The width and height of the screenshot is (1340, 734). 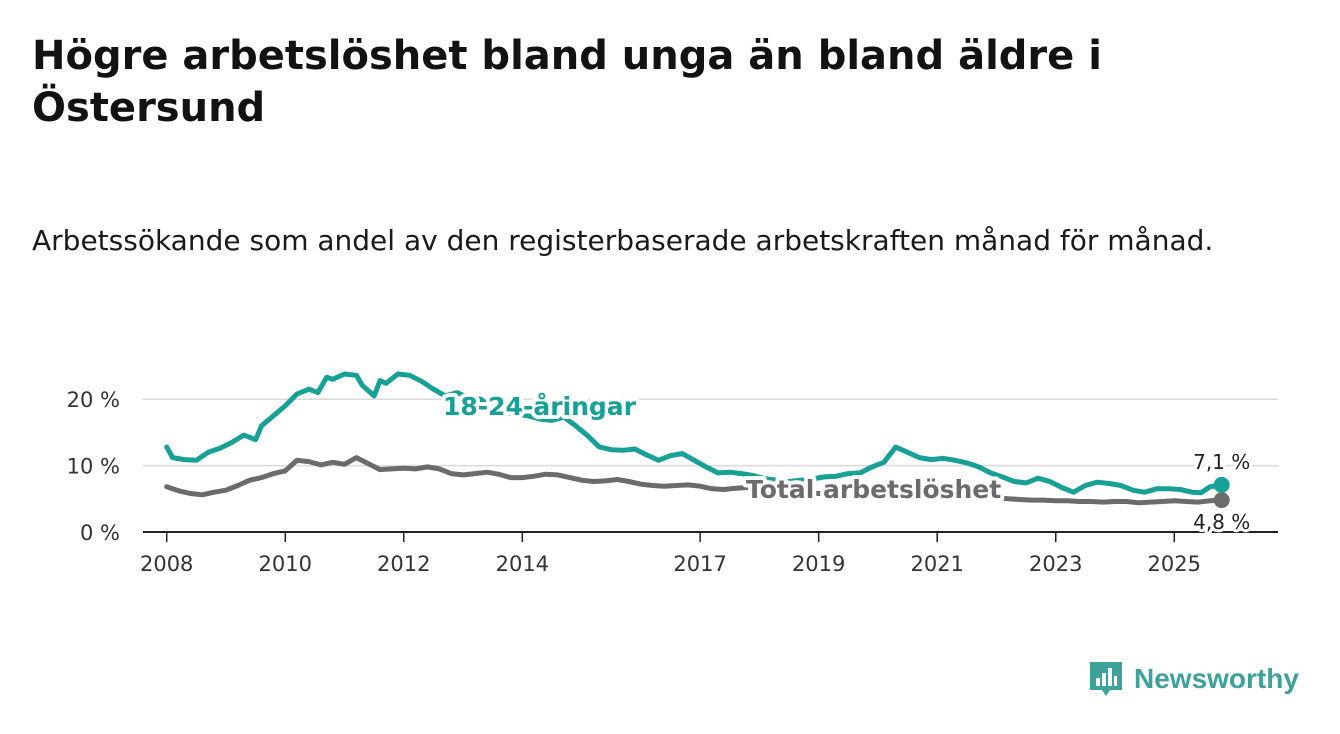 What do you see at coordinates (818, 564) in the screenshot?
I see `x-tick-label: 2019` at bounding box center [818, 564].